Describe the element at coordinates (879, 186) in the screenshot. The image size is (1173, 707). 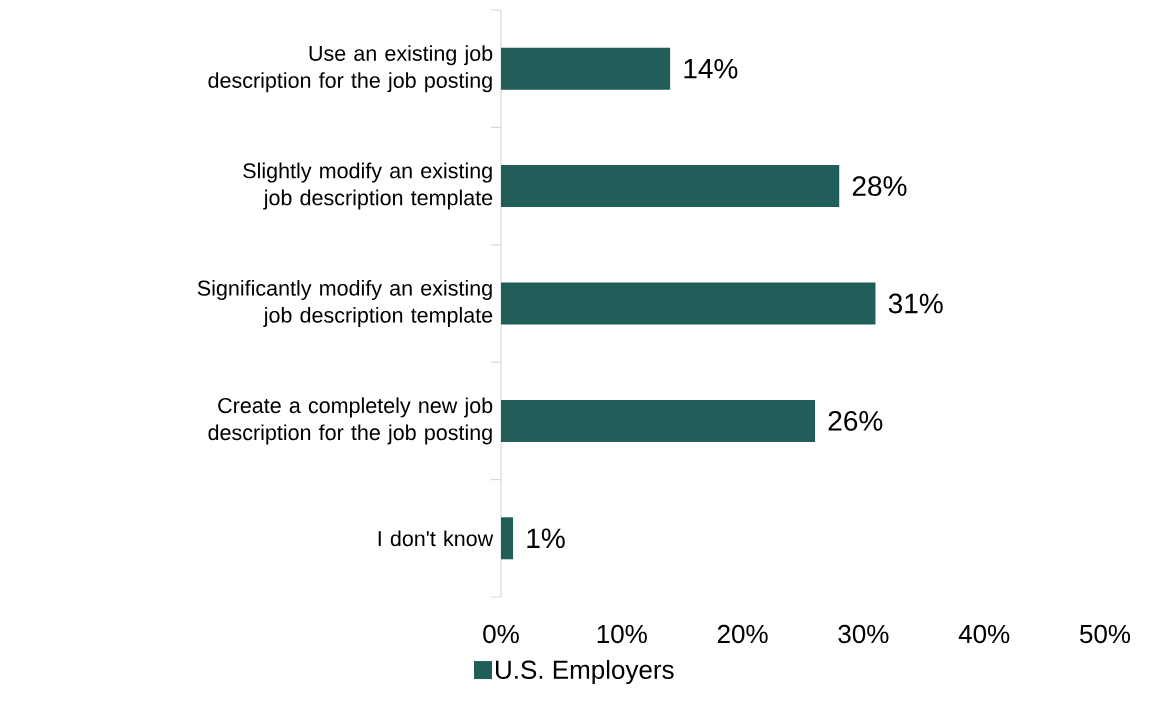
I see `data-label: 28%` at that location.